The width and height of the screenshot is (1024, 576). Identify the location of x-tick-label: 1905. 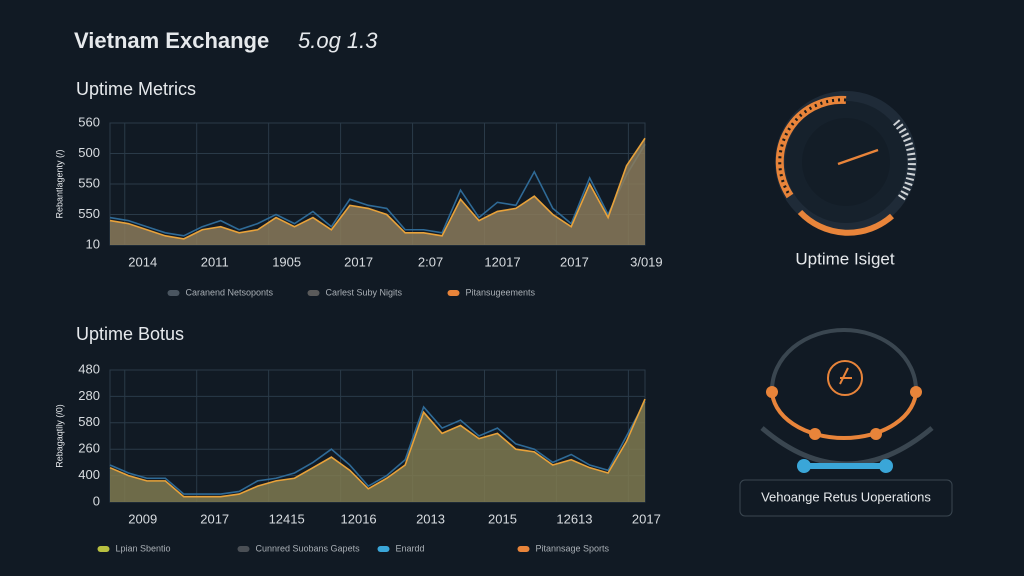
(286, 261).